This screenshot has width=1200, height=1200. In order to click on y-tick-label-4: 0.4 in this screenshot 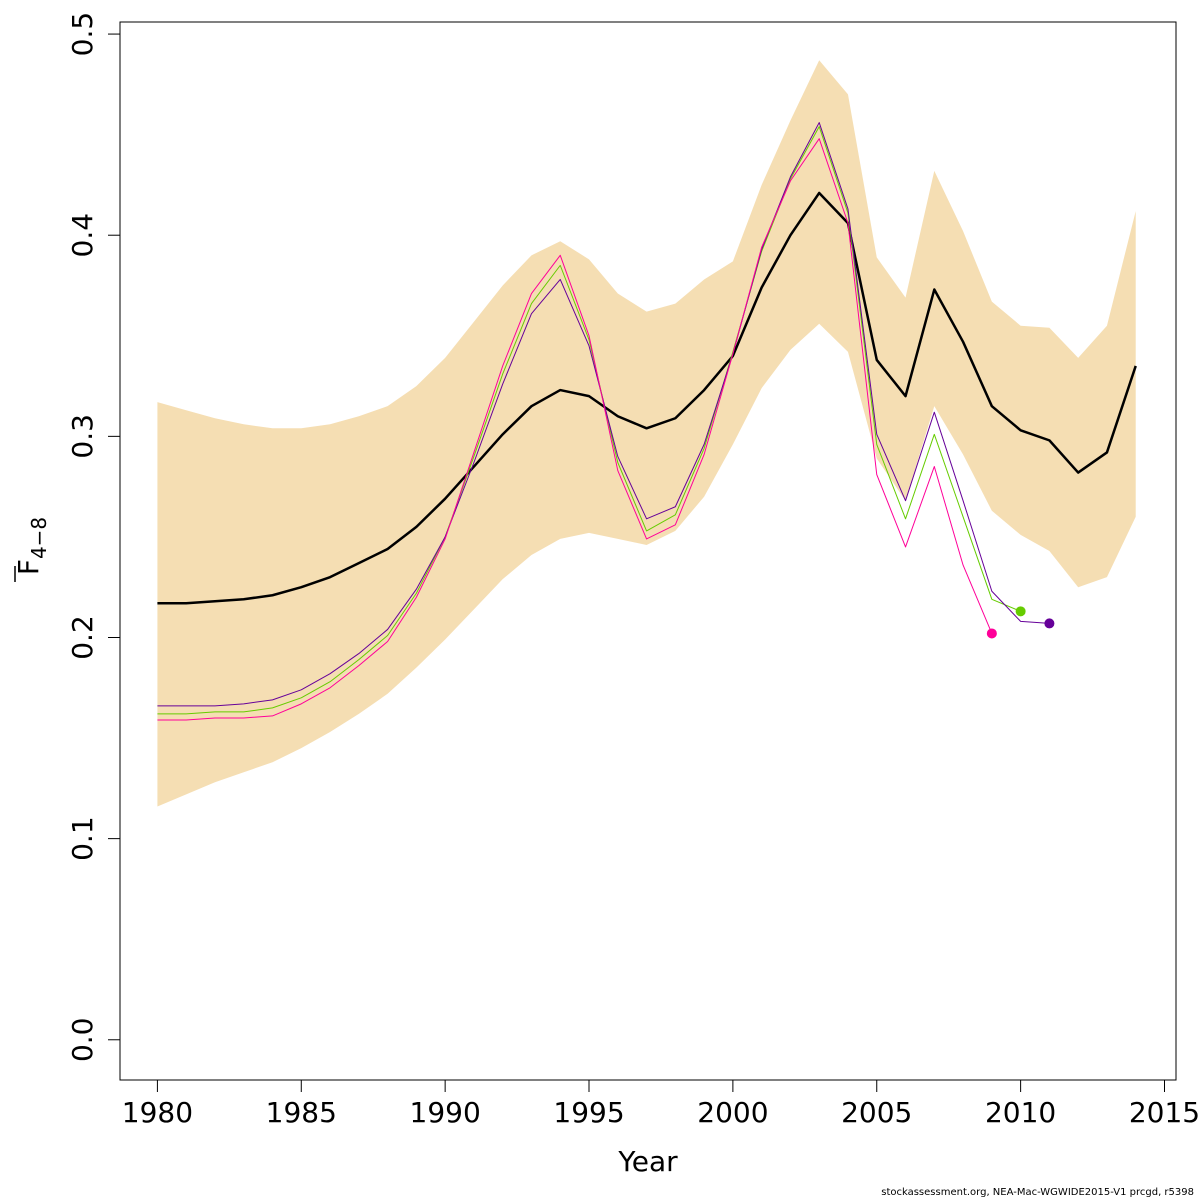, I will do `click(82, 235)`.